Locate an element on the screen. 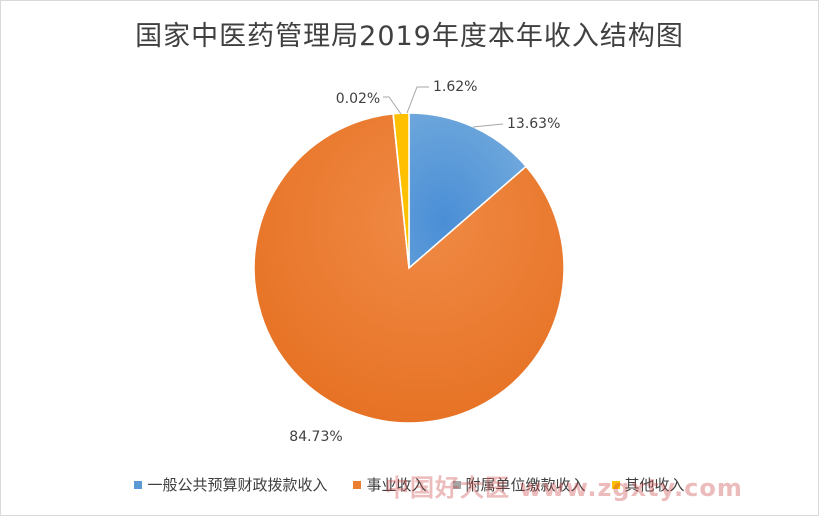 This screenshot has width=819, height=516. legend-item-2: 事业收入 is located at coordinates (390, 484).